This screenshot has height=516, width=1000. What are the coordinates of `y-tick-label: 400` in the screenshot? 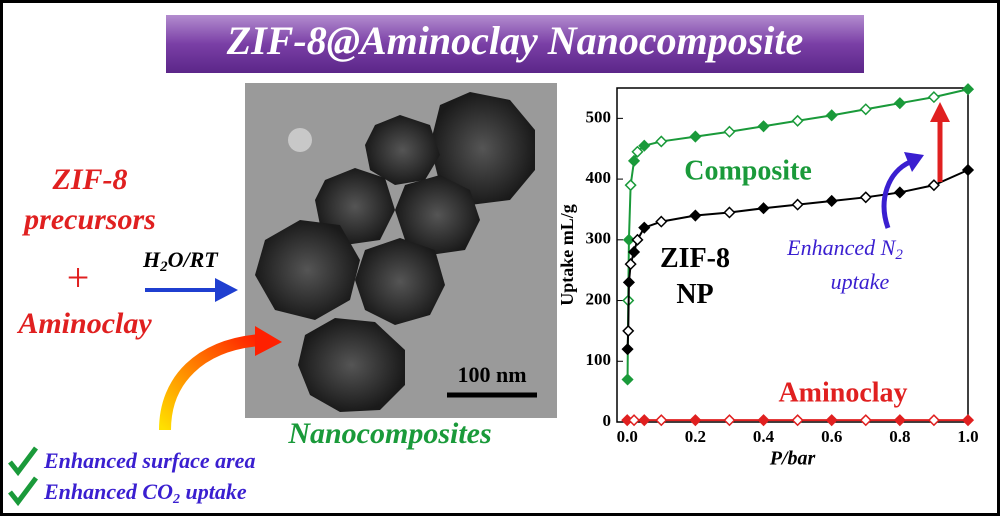 It's located at (599, 177).